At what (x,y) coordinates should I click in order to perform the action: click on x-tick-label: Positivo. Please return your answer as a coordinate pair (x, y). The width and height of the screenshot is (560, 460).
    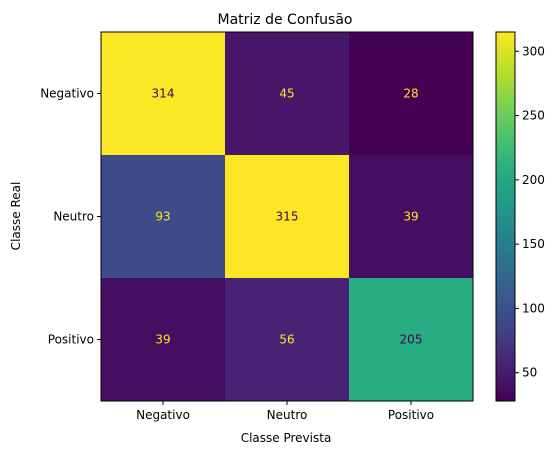
    Looking at the image, I should click on (411, 415).